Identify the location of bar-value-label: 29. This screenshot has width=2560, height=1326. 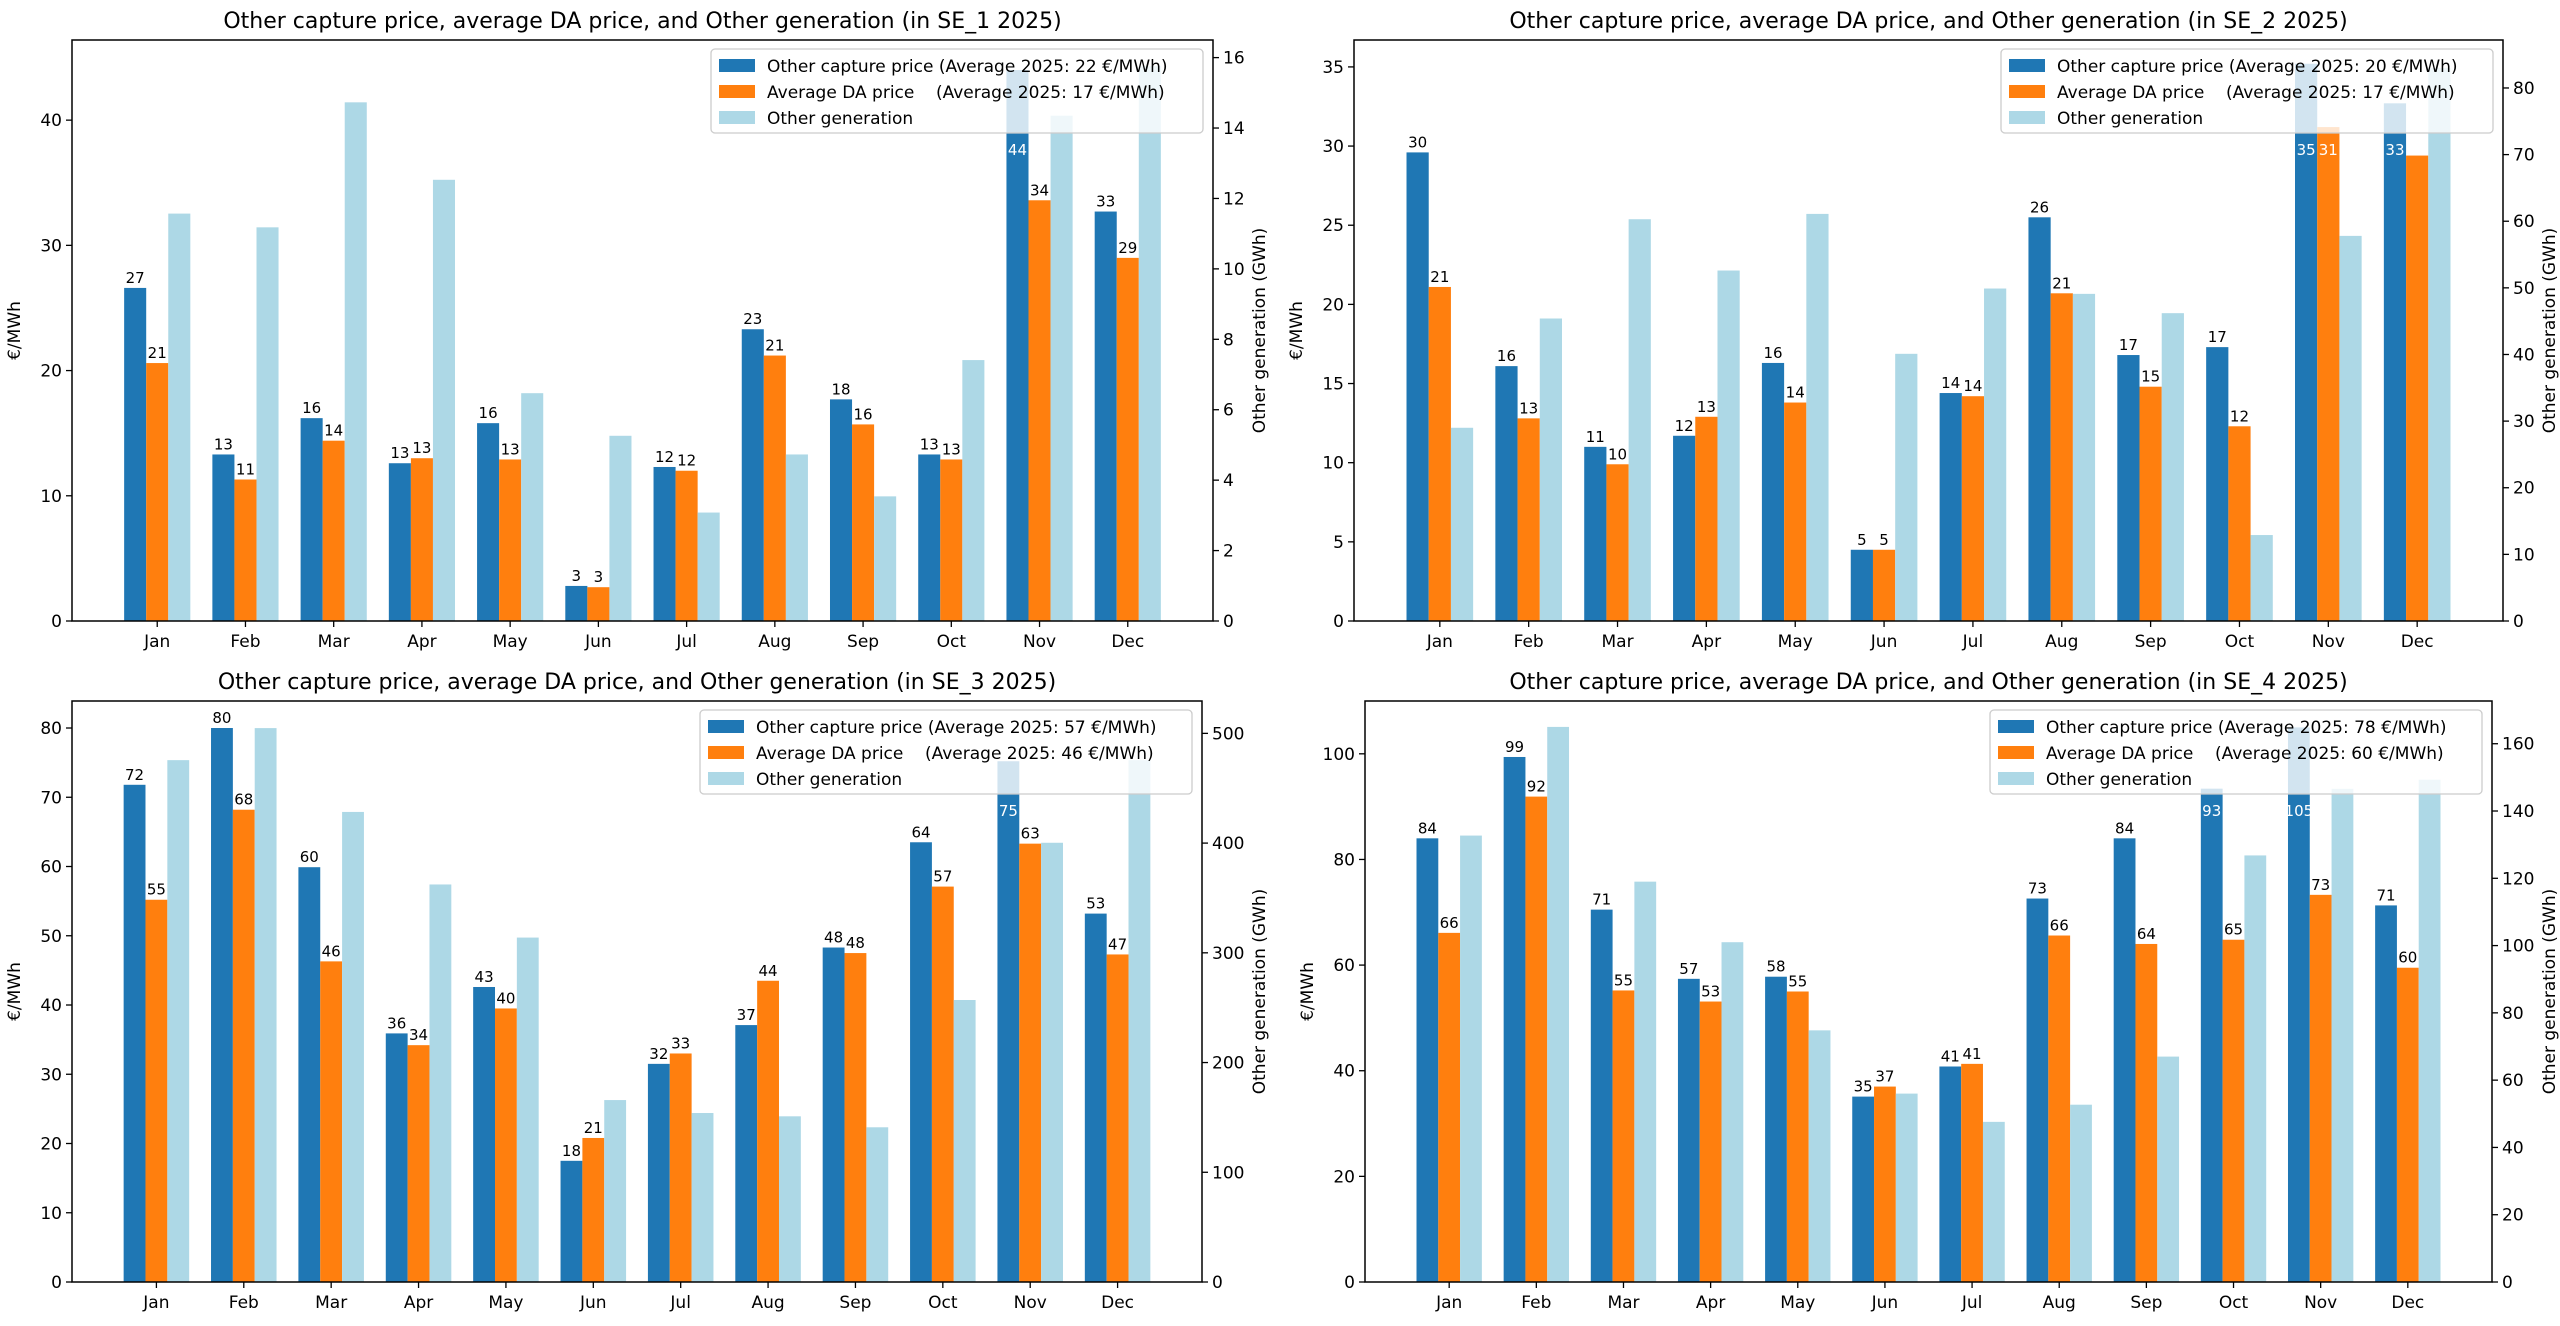
(1127, 248).